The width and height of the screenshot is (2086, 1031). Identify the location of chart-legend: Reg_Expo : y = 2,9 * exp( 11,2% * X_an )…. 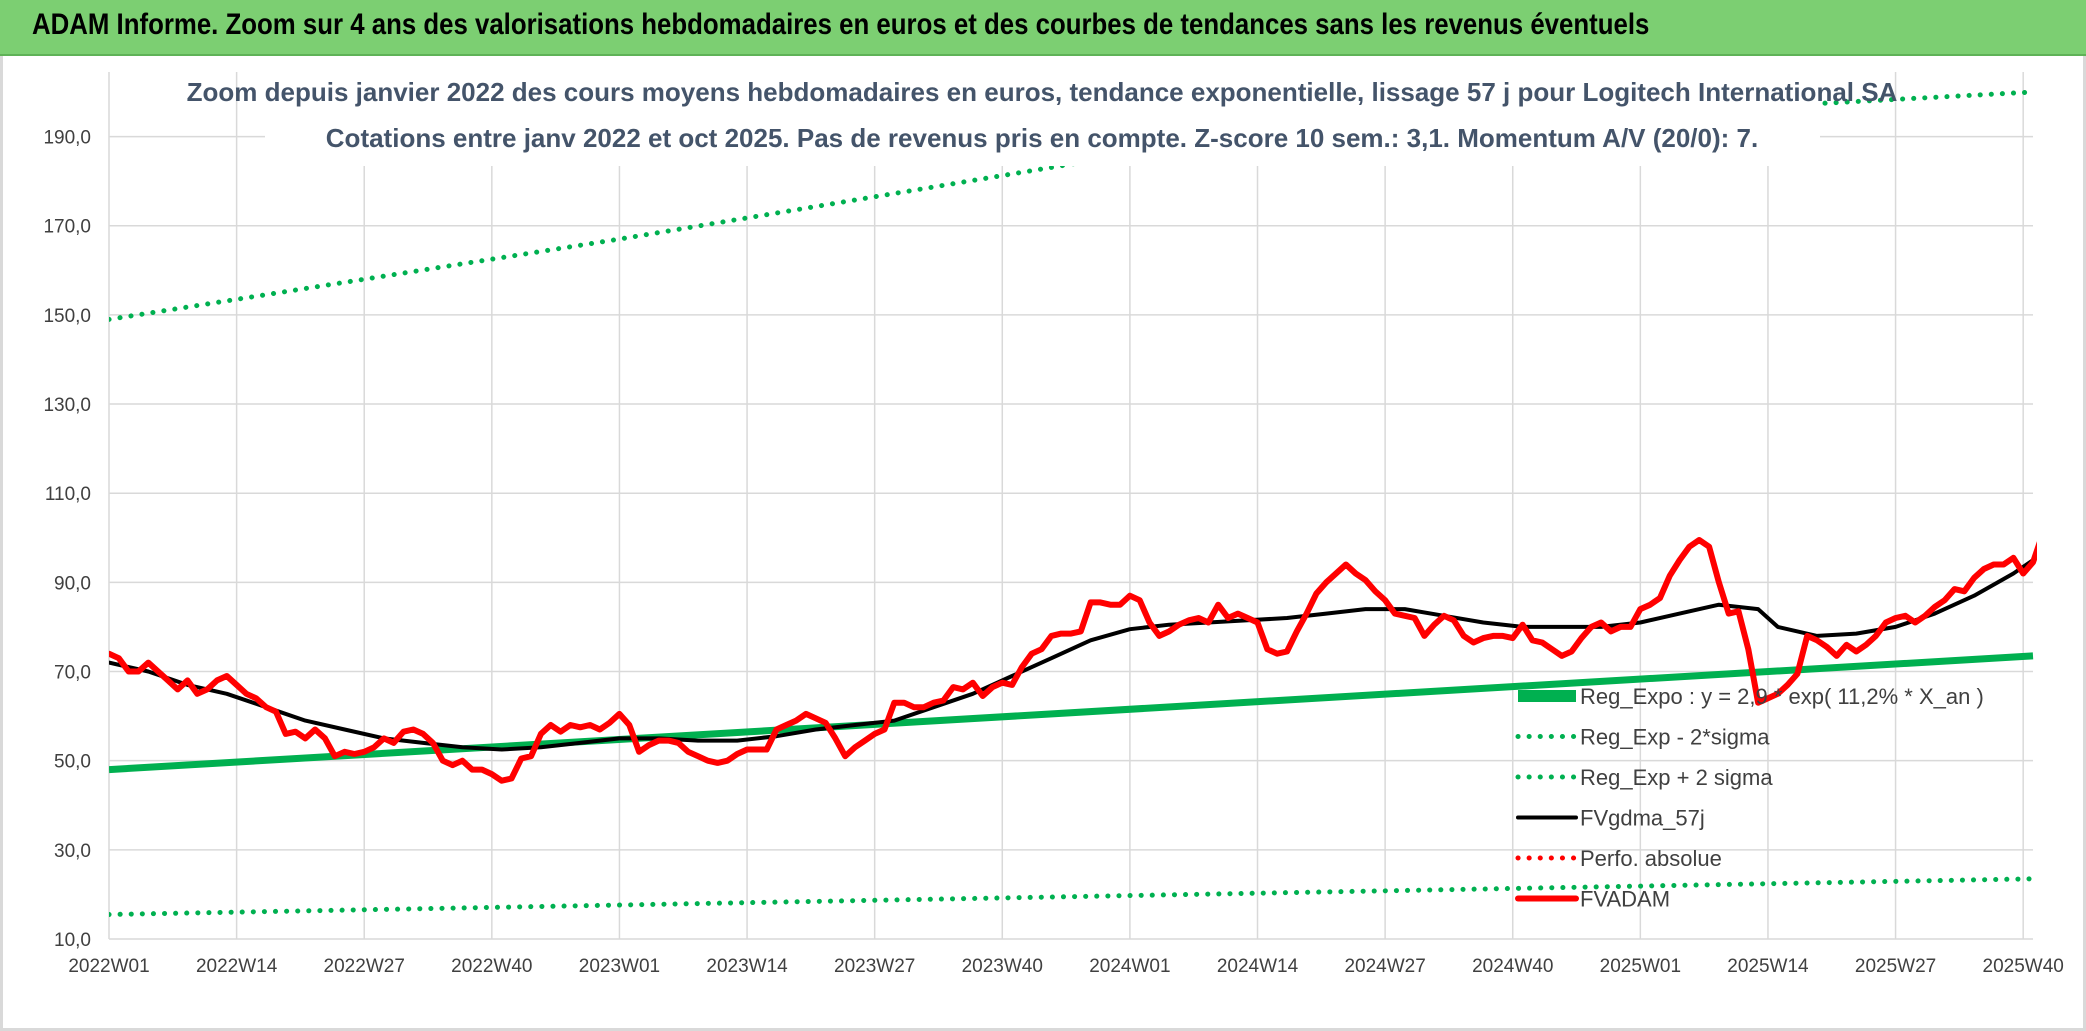
(1749, 798).